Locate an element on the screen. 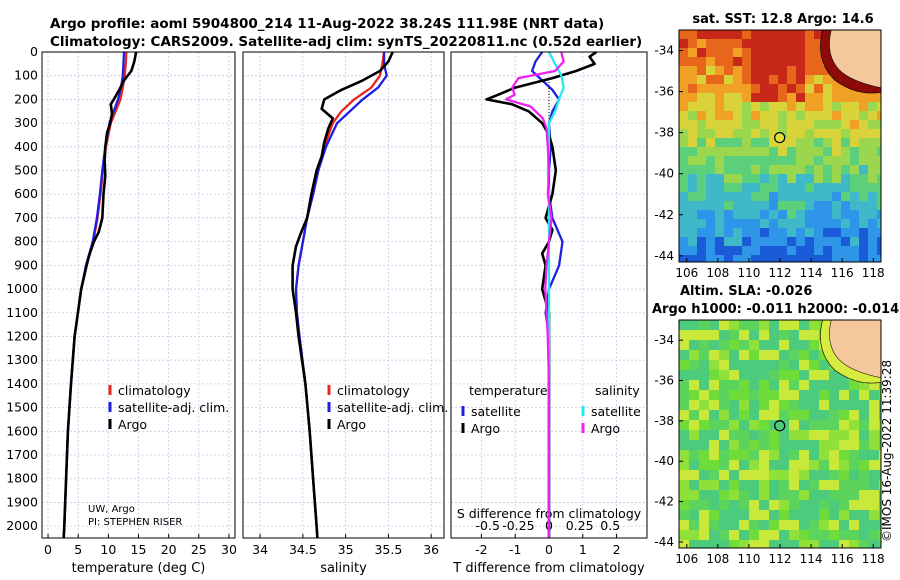 The height and width of the screenshot is (580, 900). x-tick-label: 25 is located at coordinates (199, 549).